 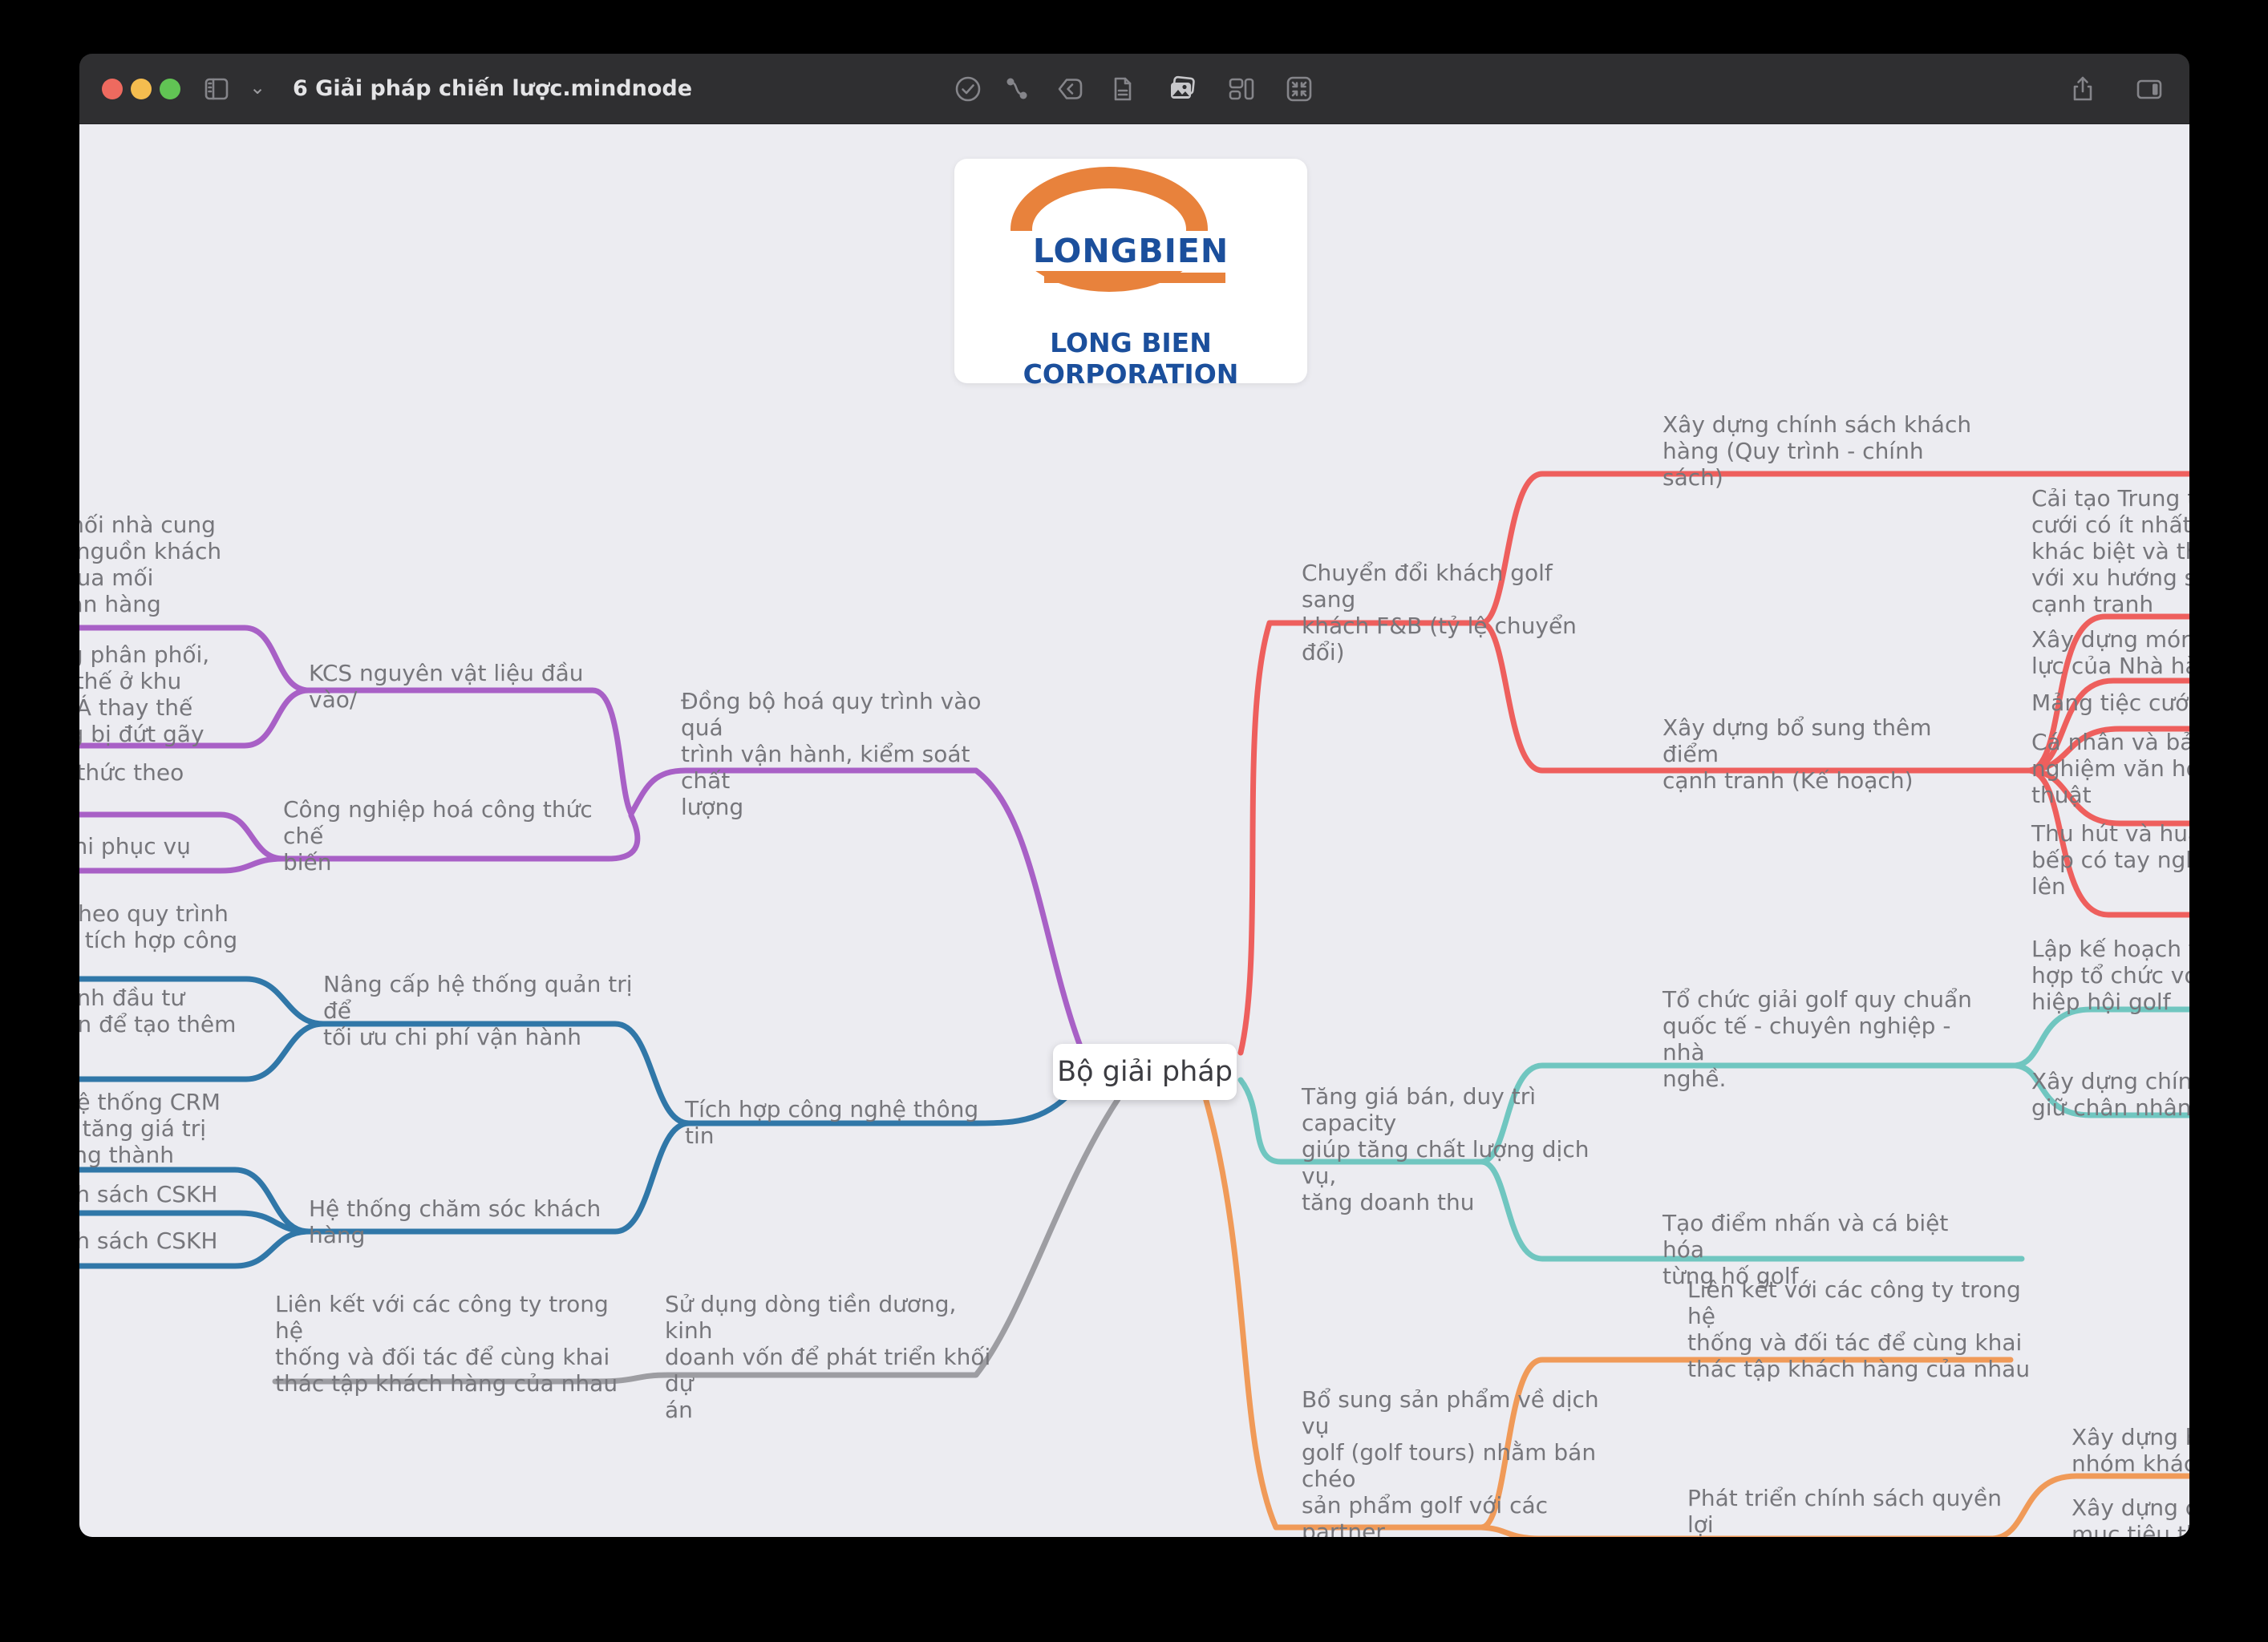 What do you see at coordinates (158, 926) in the screenshot?
I see `node-process-truncated: rc theo quy trình apt tích hợp công` at bounding box center [158, 926].